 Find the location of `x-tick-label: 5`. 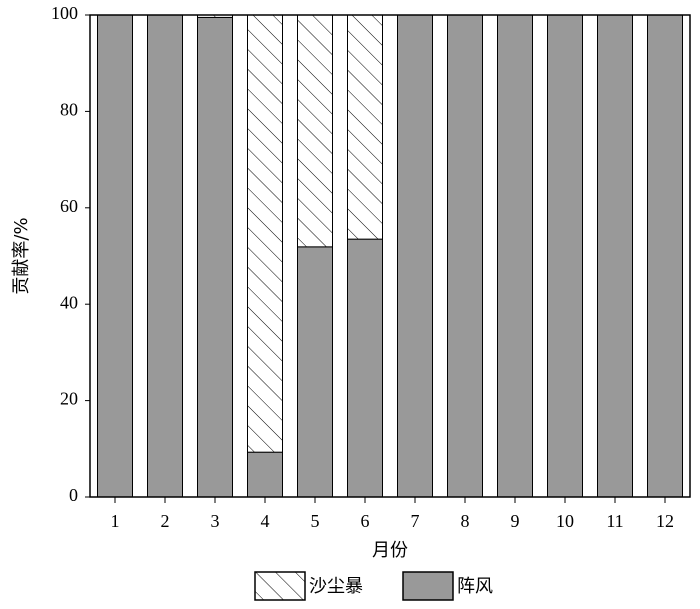

x-tick-label: 5 is located at coordinates (315, 521).